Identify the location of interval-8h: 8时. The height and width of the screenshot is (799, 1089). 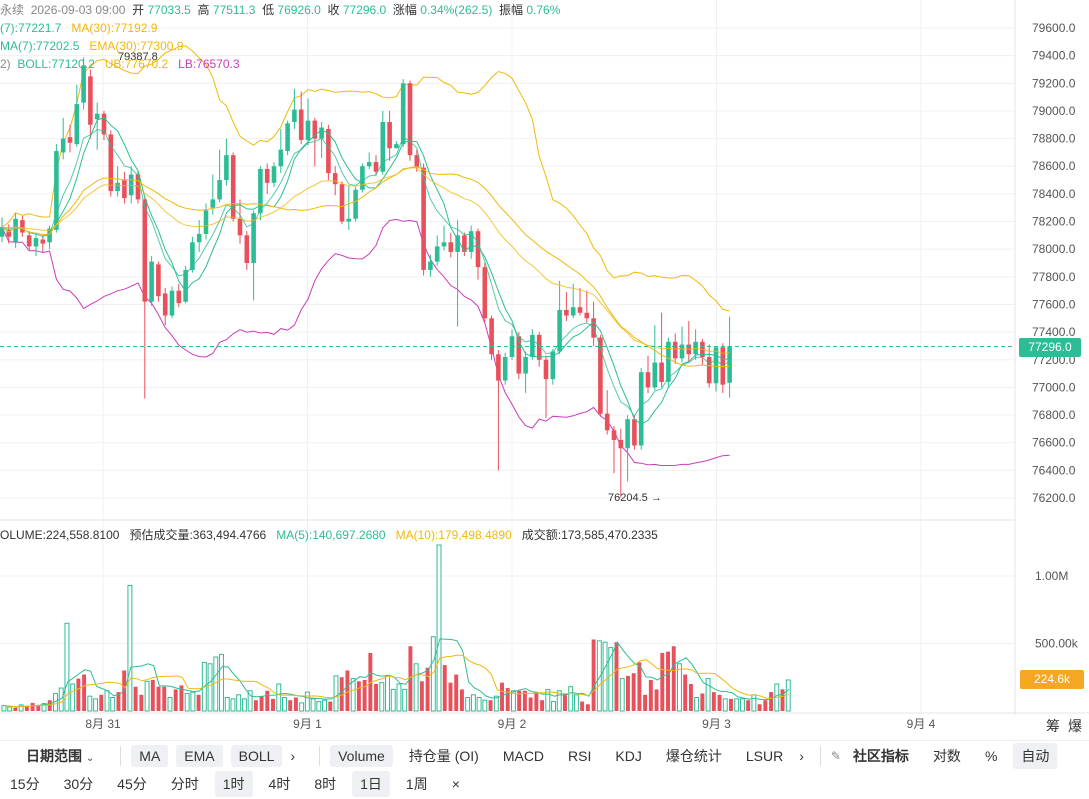
(325, 784).